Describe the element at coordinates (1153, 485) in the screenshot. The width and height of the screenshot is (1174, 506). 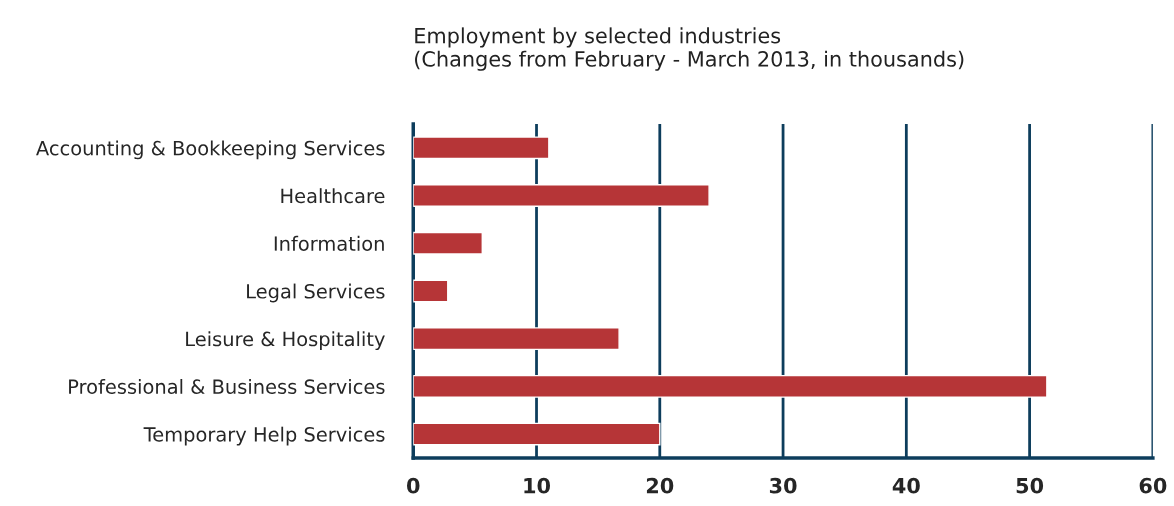
I see `x-tick-label: 60` at that location.